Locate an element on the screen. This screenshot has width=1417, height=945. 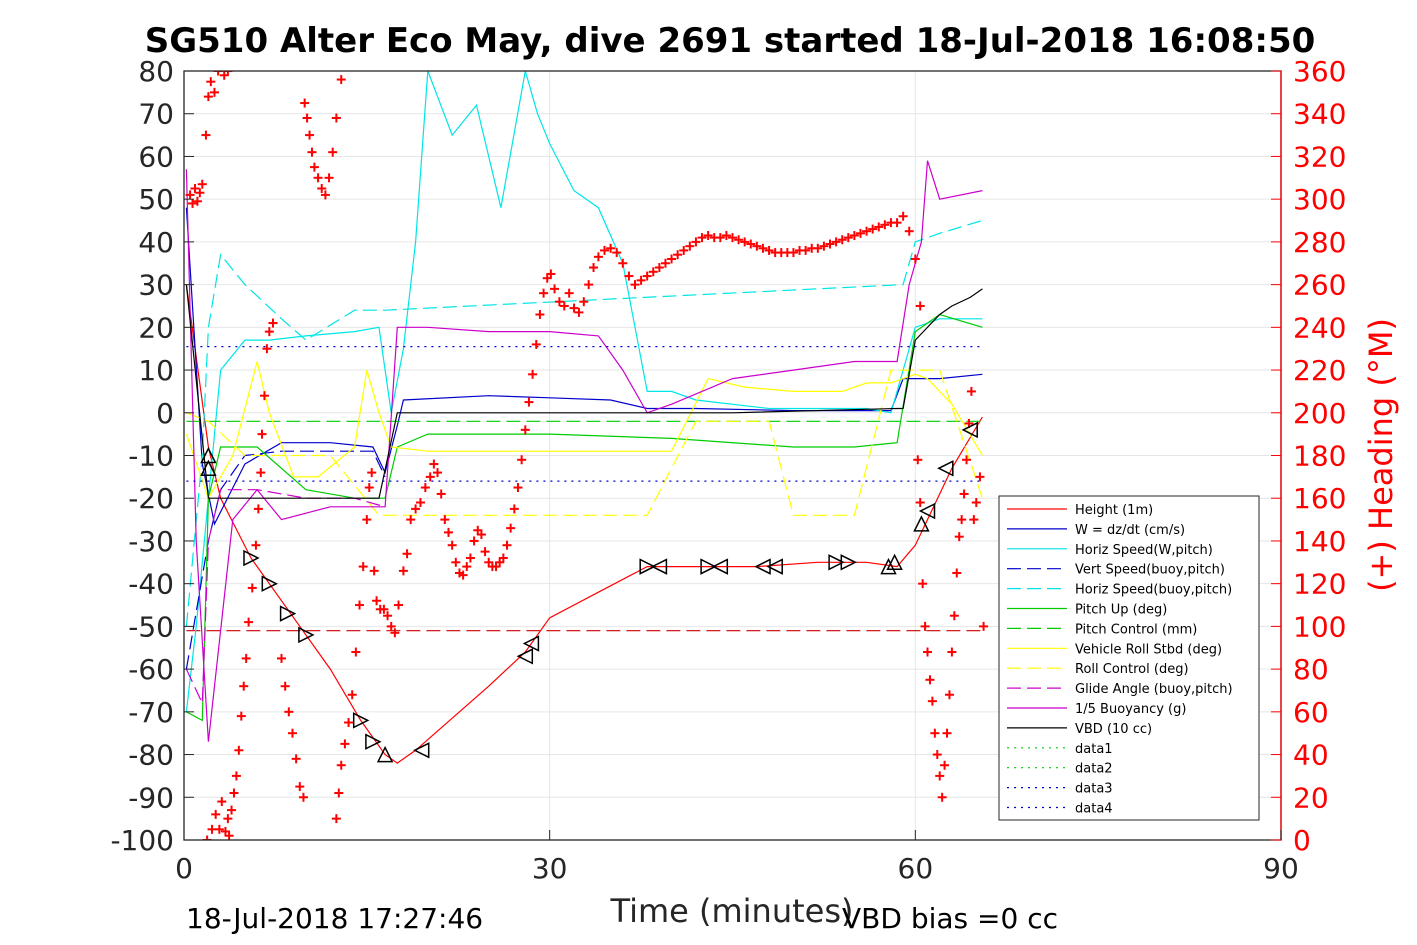
y2-axis-label: (+) Heading (°M) is located at coordinates (1381, 455).